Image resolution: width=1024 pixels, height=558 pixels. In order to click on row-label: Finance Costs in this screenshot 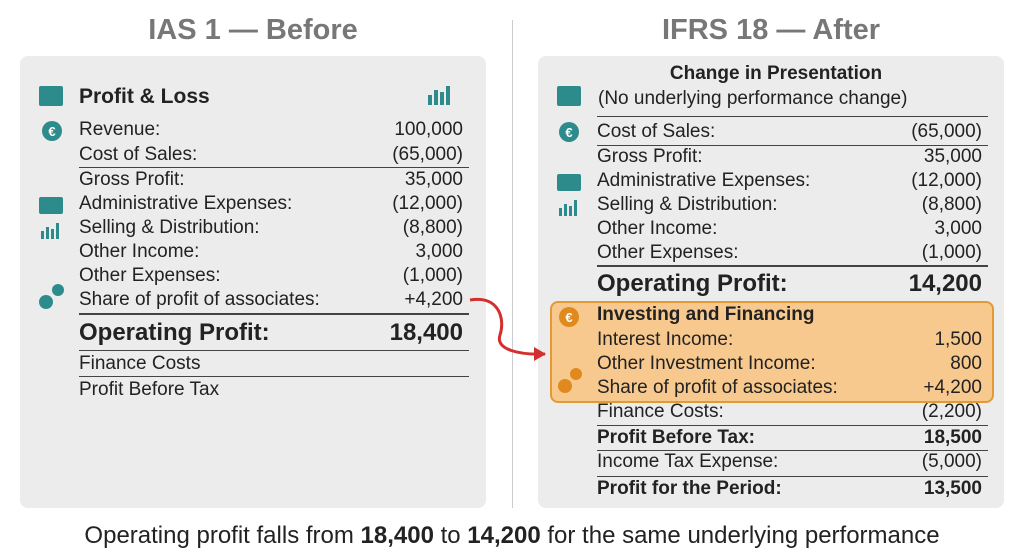, I will do `click(140, 363)`.